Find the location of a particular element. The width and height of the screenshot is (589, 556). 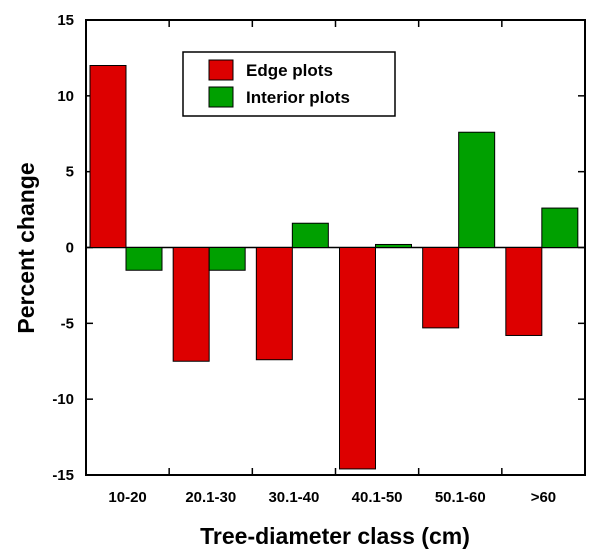

legend: Edge plots Interior plots is located at coordinates (289, 84).